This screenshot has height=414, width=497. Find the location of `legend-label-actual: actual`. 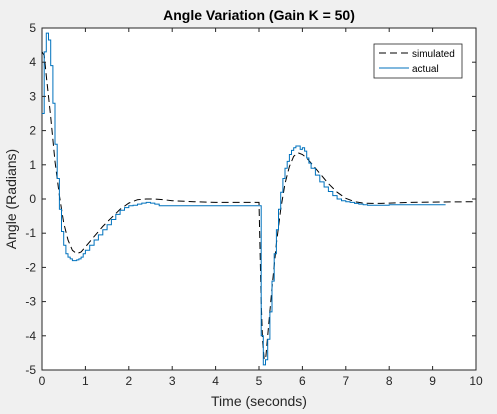

legend-label-actual: actual is located at coordinates (425, 69).